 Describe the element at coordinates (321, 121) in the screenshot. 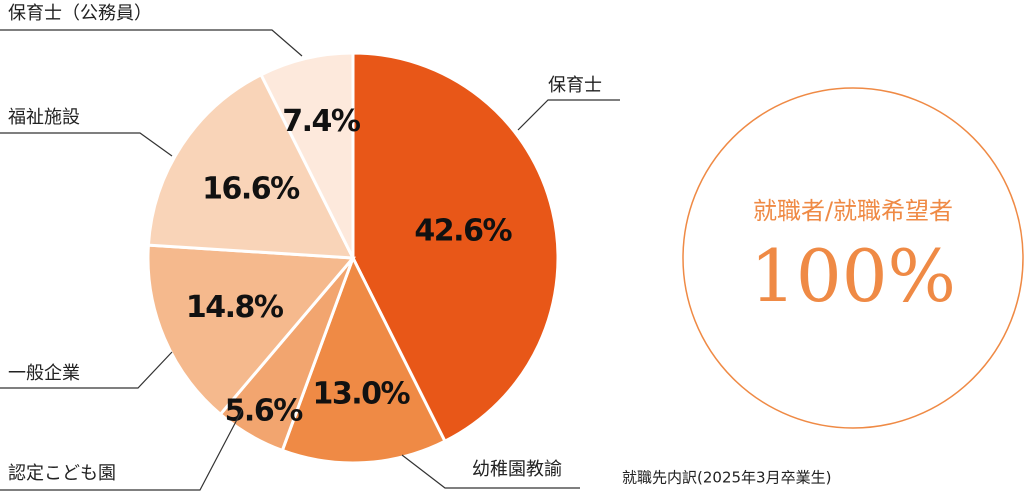

I see `value-label: 7.4%` at that location.